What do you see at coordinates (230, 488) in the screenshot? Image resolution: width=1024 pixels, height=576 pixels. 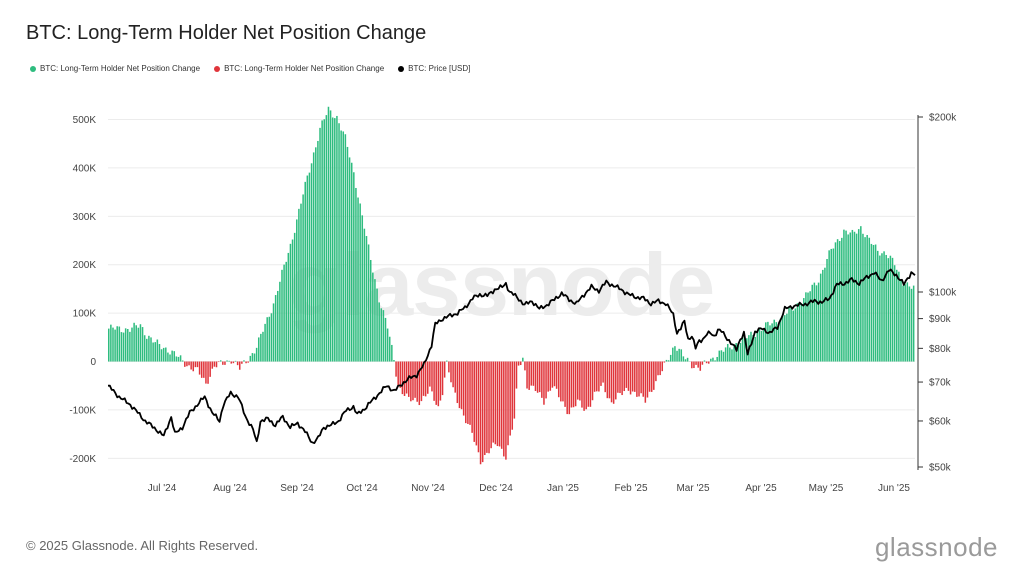 I see `x-tick-label: Aug '24` at bounding box center [230, 488].